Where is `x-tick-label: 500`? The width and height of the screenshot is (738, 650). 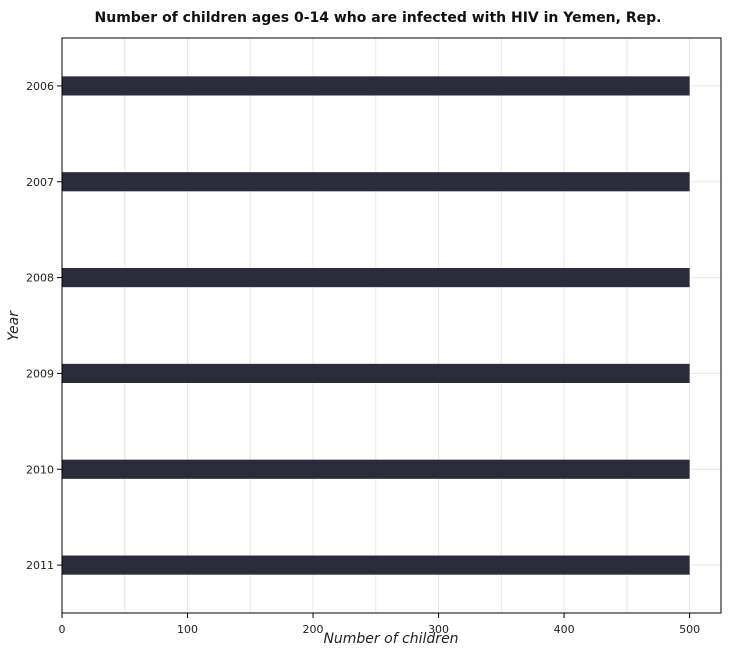
x-tick-label: 500 is located at coordinates (689, 629).